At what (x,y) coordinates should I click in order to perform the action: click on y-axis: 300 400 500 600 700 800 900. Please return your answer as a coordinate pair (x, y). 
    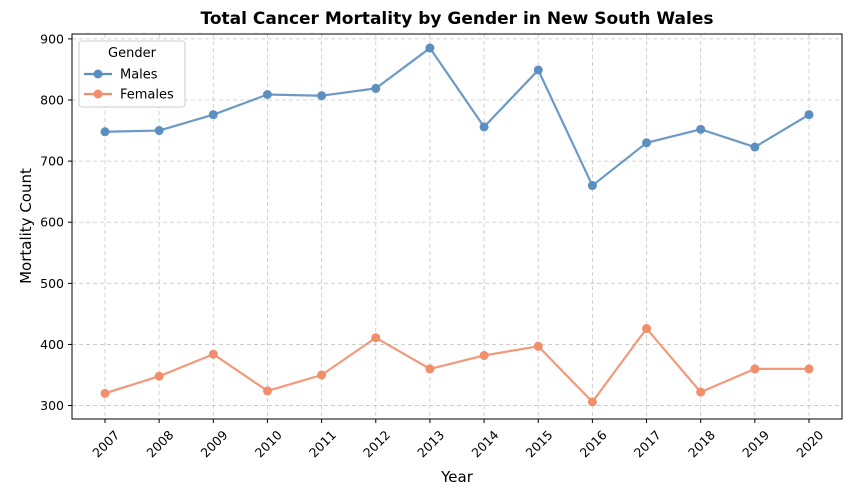
    Looking at the image, I should click on (56, 222).